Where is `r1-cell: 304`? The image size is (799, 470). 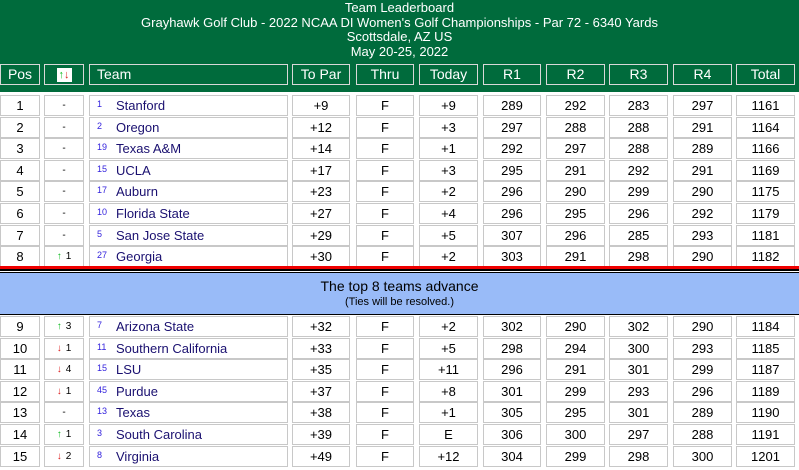 r1-cell: 304 is located at coordinates (512, 456).